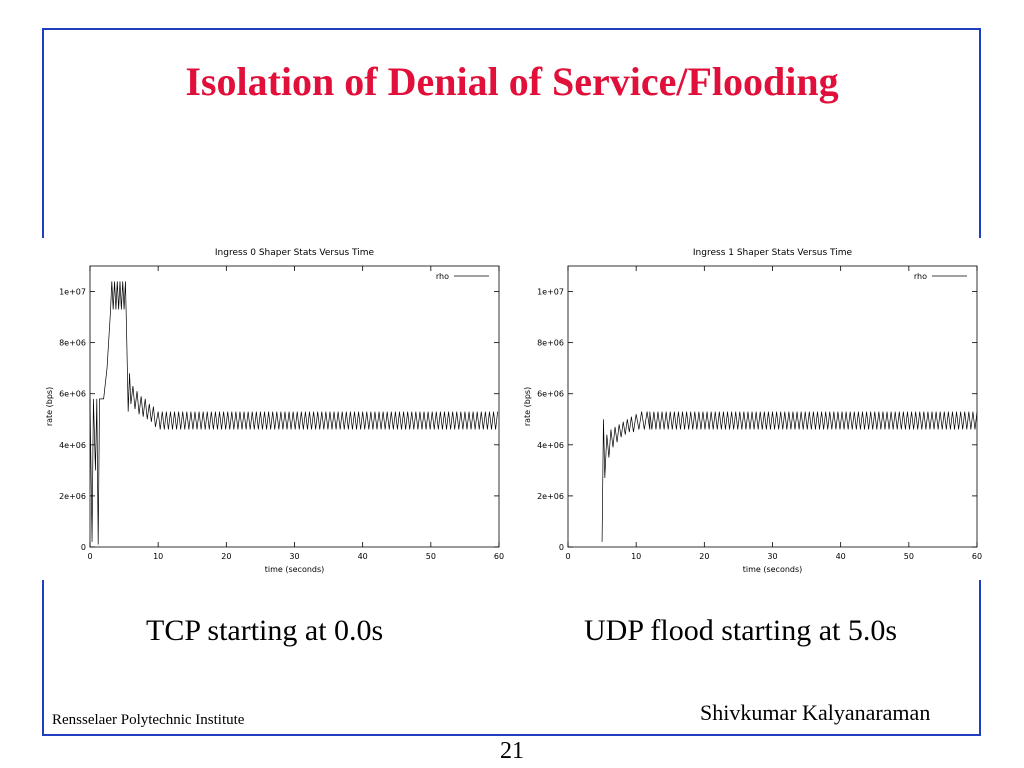 The image size is (1024, 768). I want to click on chart1-y-tick-label: 4e+06, so click(550, 445).